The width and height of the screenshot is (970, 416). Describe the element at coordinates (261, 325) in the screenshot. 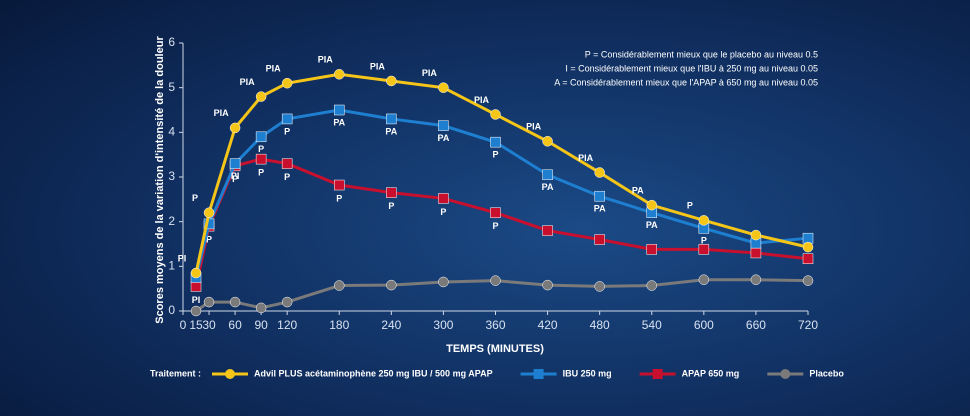

I see `x-tick-label: 90` at that location.